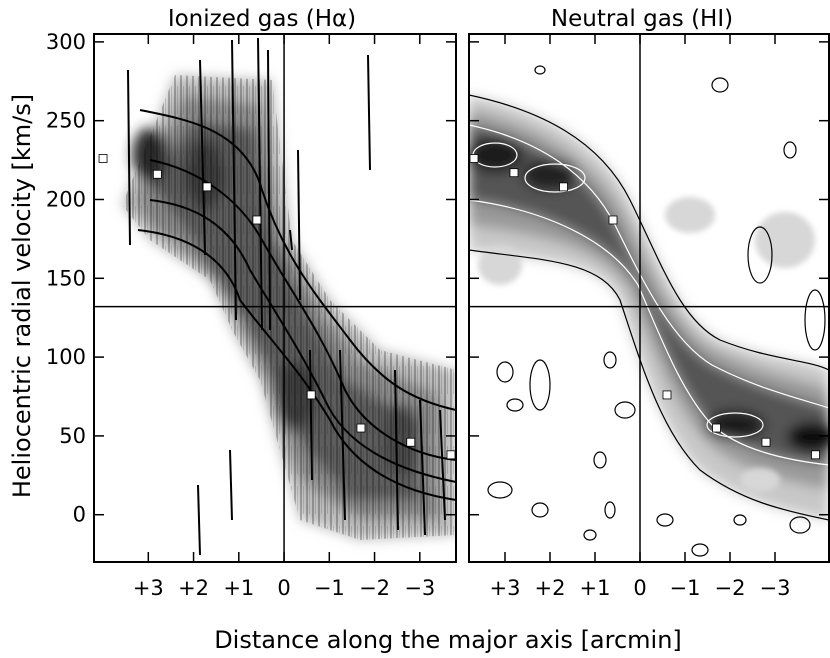 This screenshot has width=830, height=658. What do you see at coordinates (72, 436) in the screenshot?
I see `y-tick-label: 50` at bounding box center [72, 436].